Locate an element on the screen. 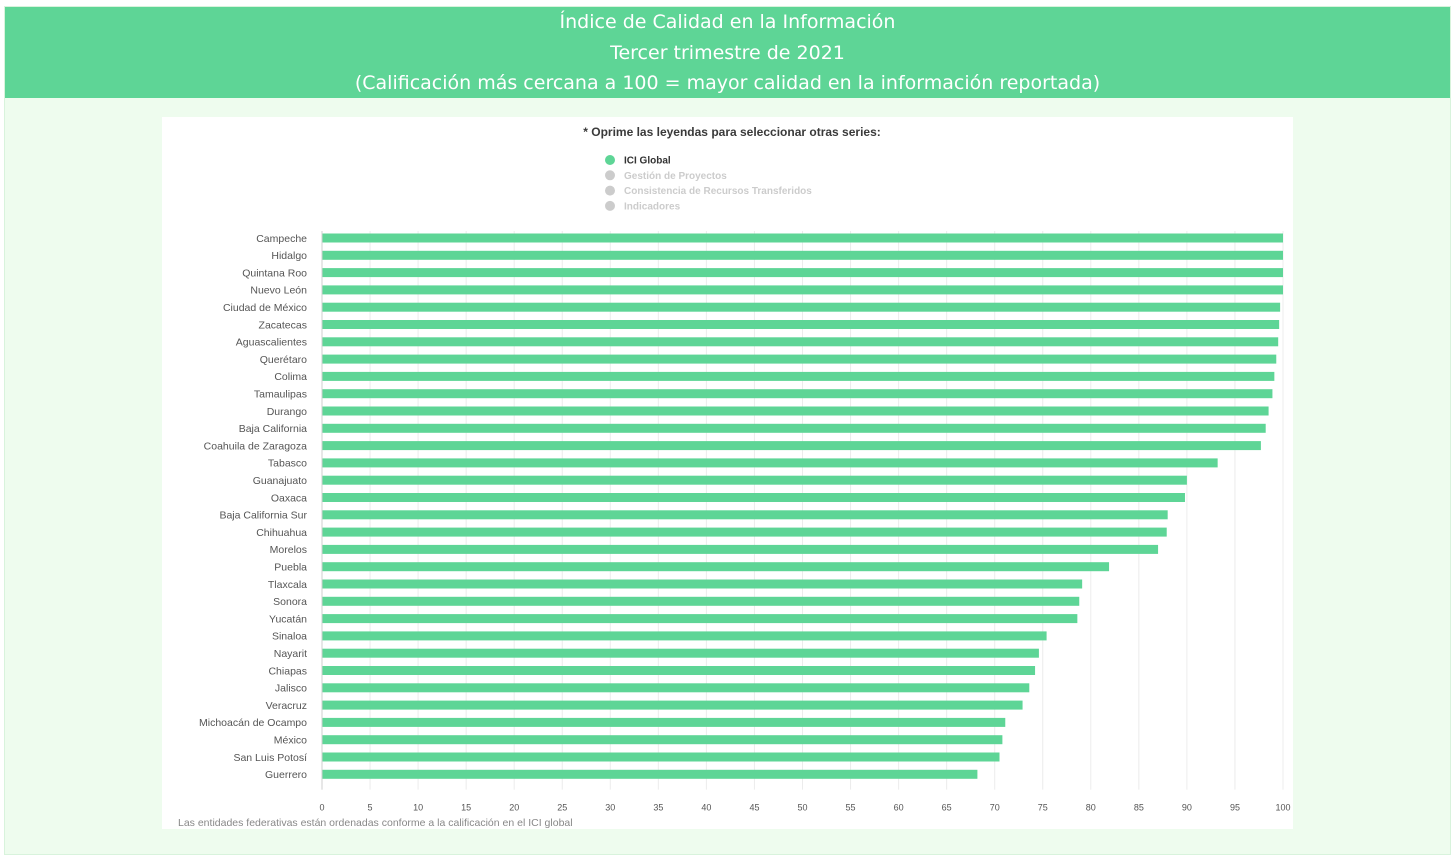  category-label: Aguascalientes is located at coordinates (271, 343).